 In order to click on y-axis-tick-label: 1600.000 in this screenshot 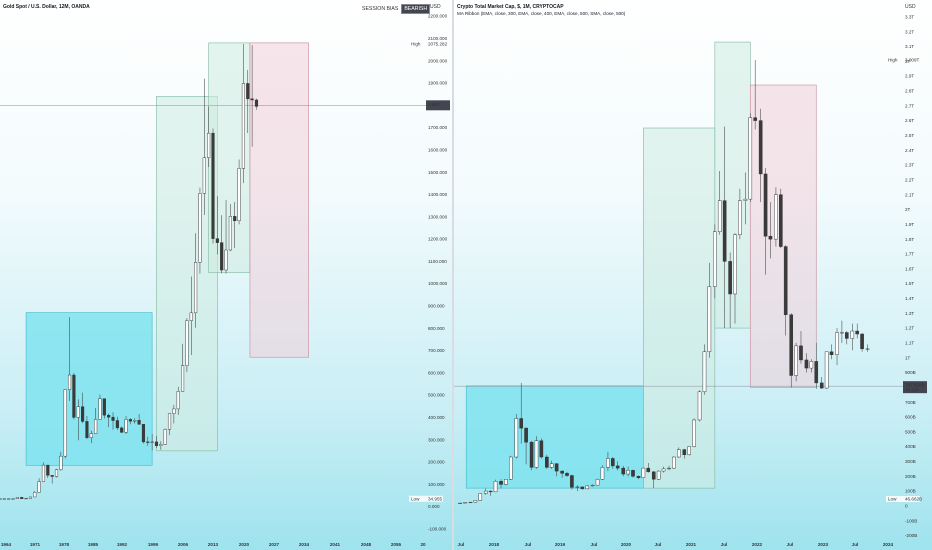, I will do `click(438, 149)`.